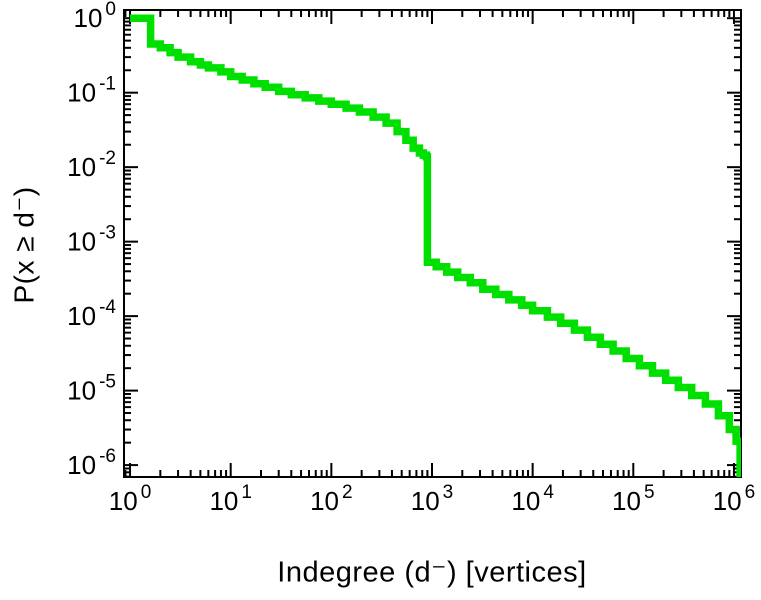 This screenshot has width=761, height=600. I want to click on x-tick-label: 10 5, so click(633, 499).